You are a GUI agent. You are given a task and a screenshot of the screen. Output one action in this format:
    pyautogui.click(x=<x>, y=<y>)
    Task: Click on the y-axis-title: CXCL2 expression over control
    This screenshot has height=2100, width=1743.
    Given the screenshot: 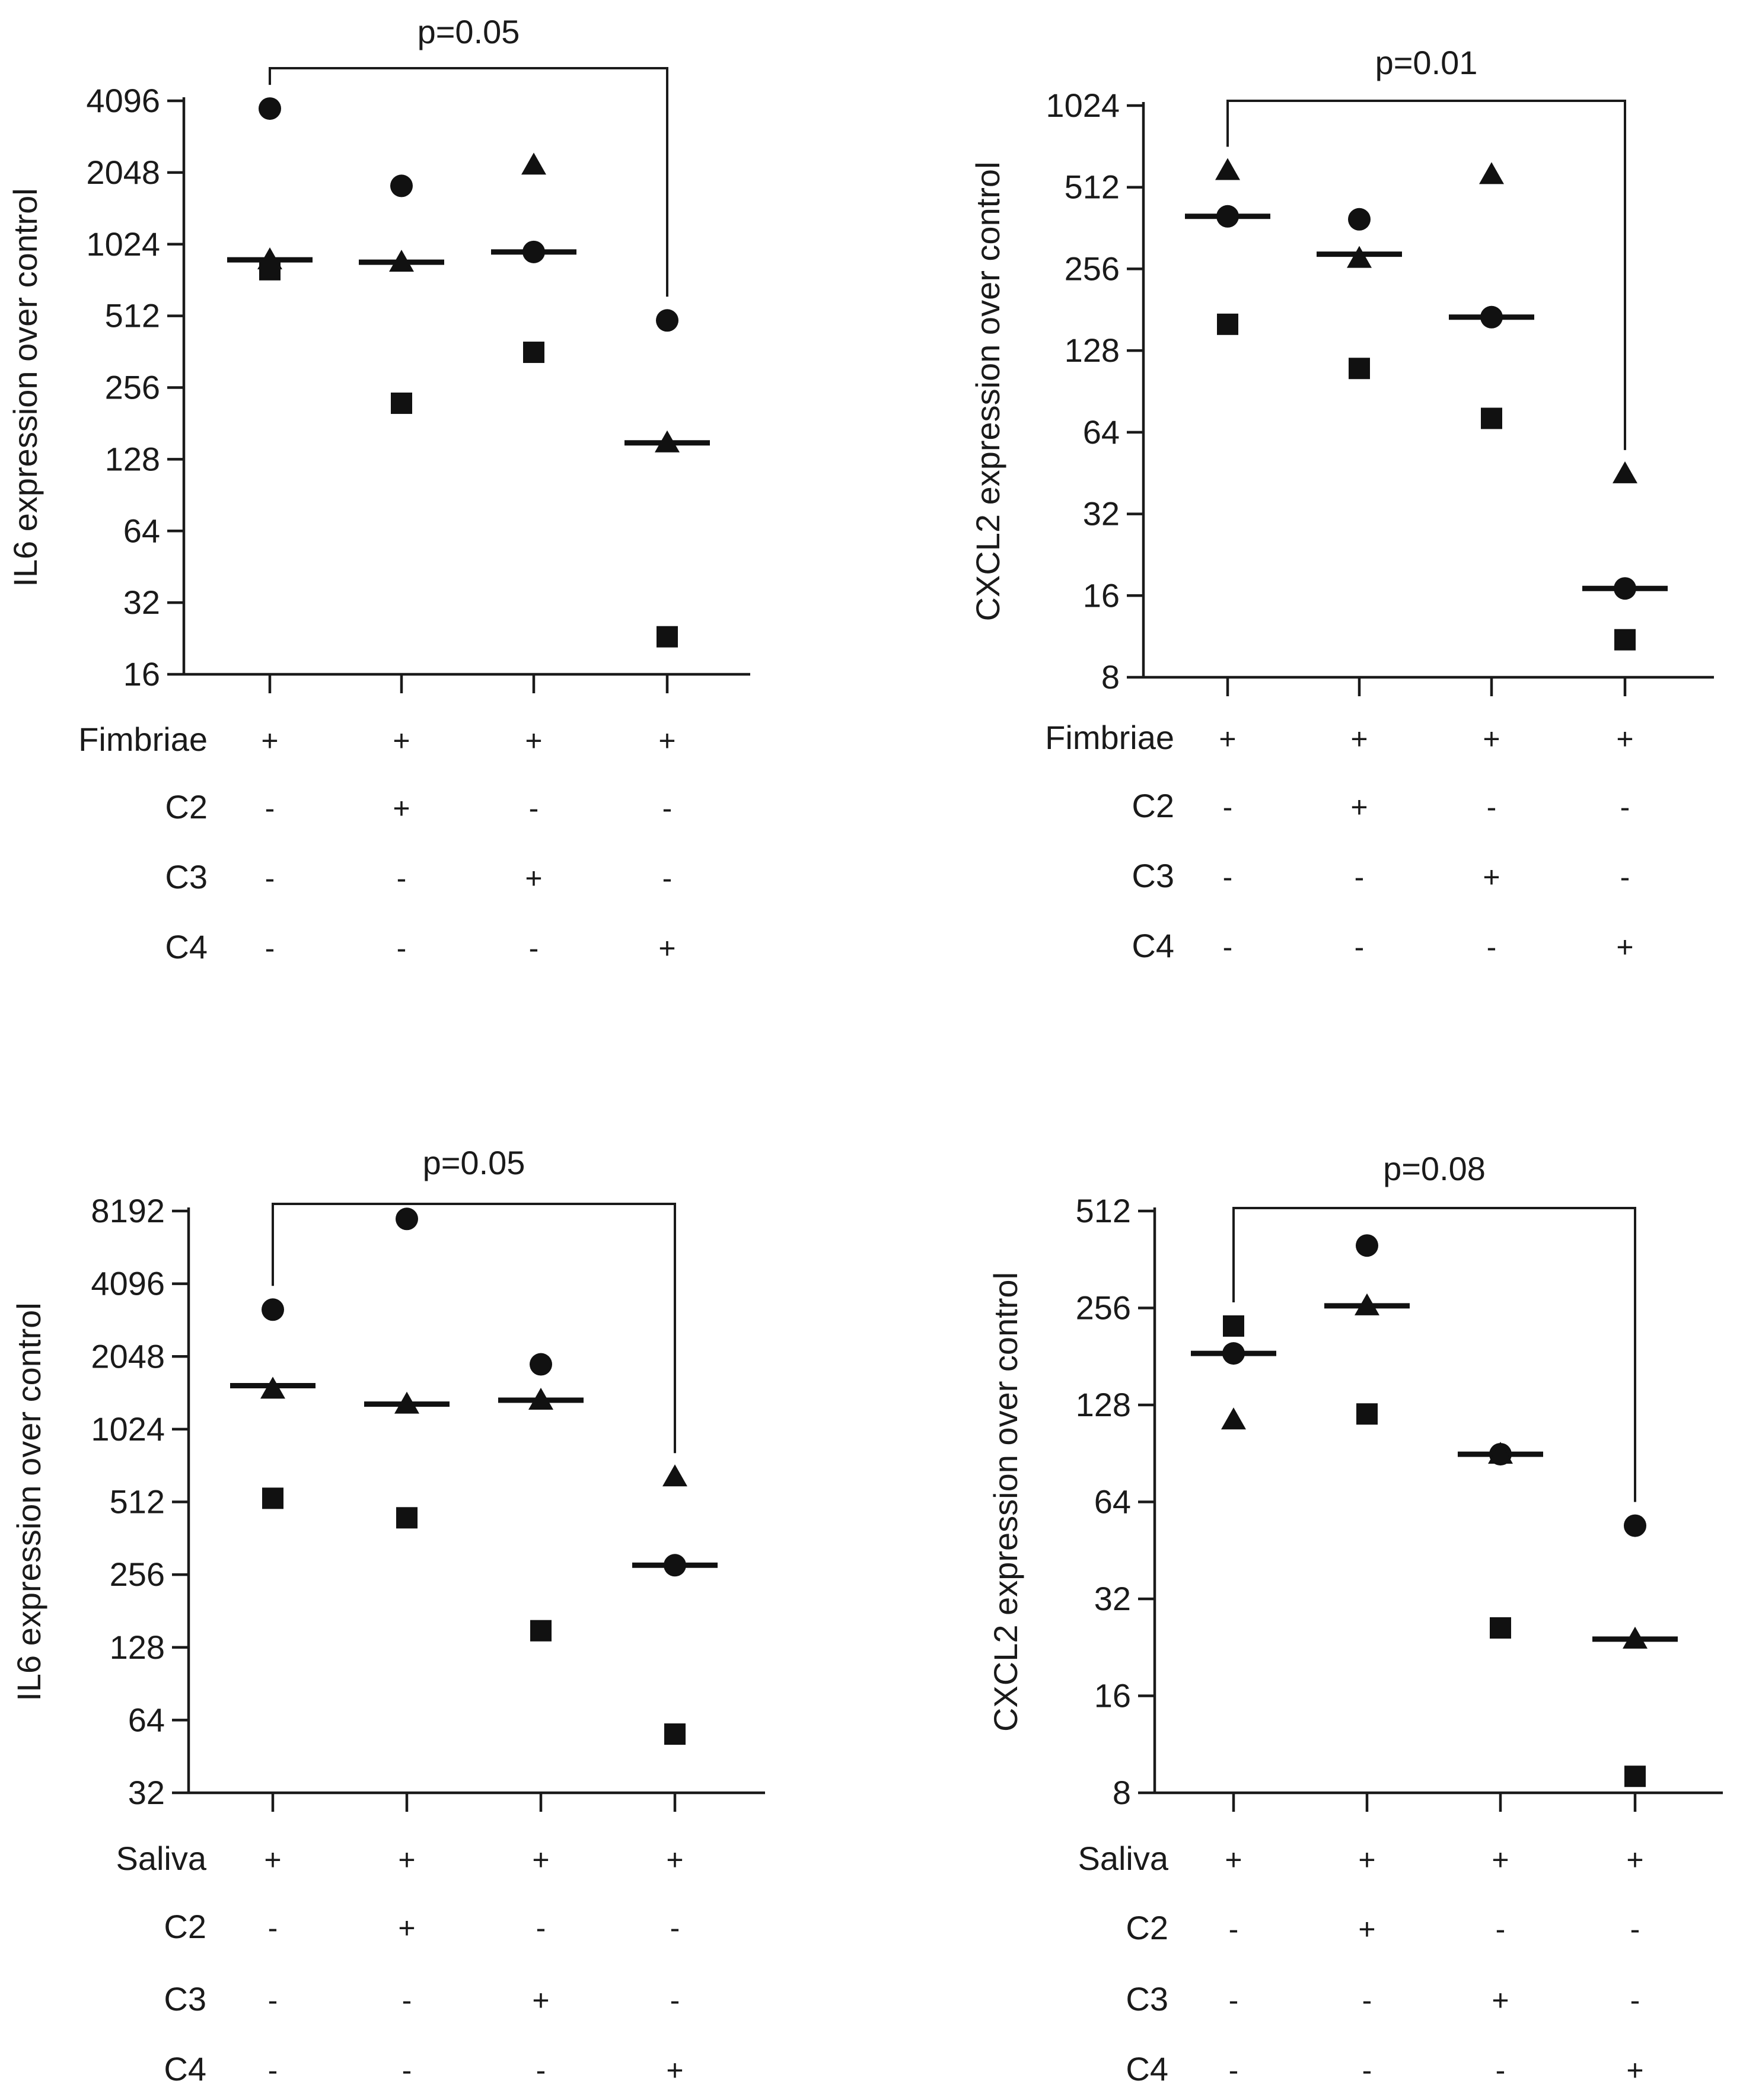 What is the action you would take?
    pyautogui.click(x=1005, y=1502)
    